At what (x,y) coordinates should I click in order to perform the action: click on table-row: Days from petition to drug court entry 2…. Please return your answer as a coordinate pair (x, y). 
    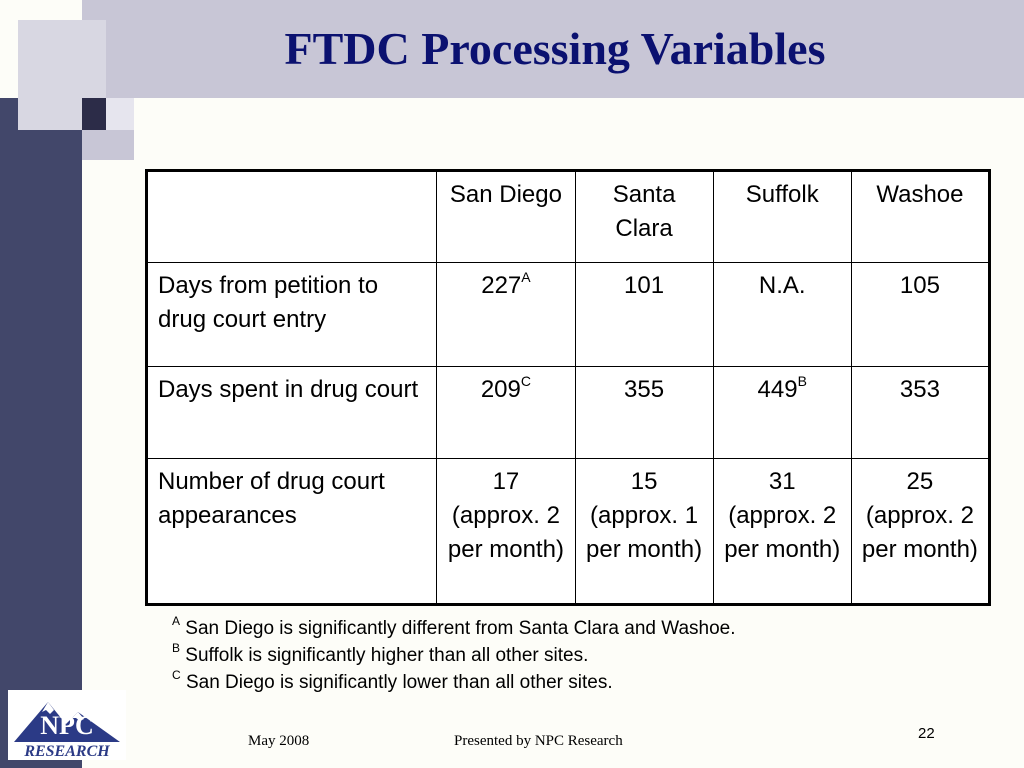
    Looking at the image, I should click on (568, 314).